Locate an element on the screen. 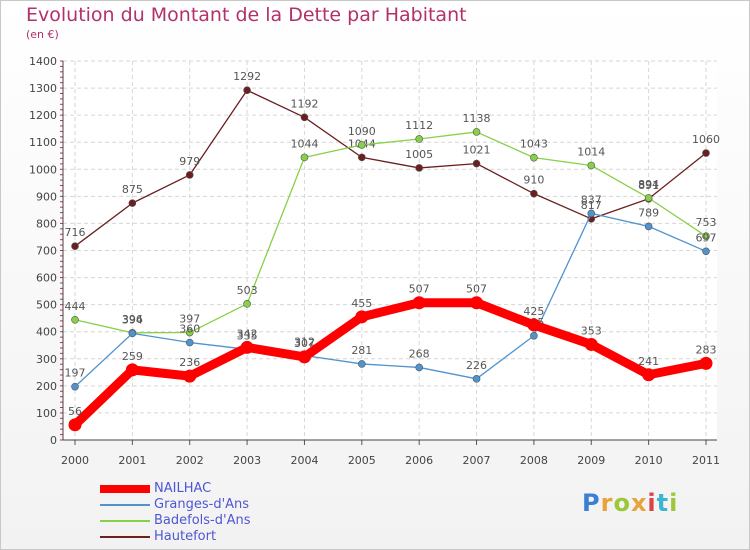 The width and height of the screenshot is (750, 550). y-tick-label: 1100 is located at coordinates (43, 142).